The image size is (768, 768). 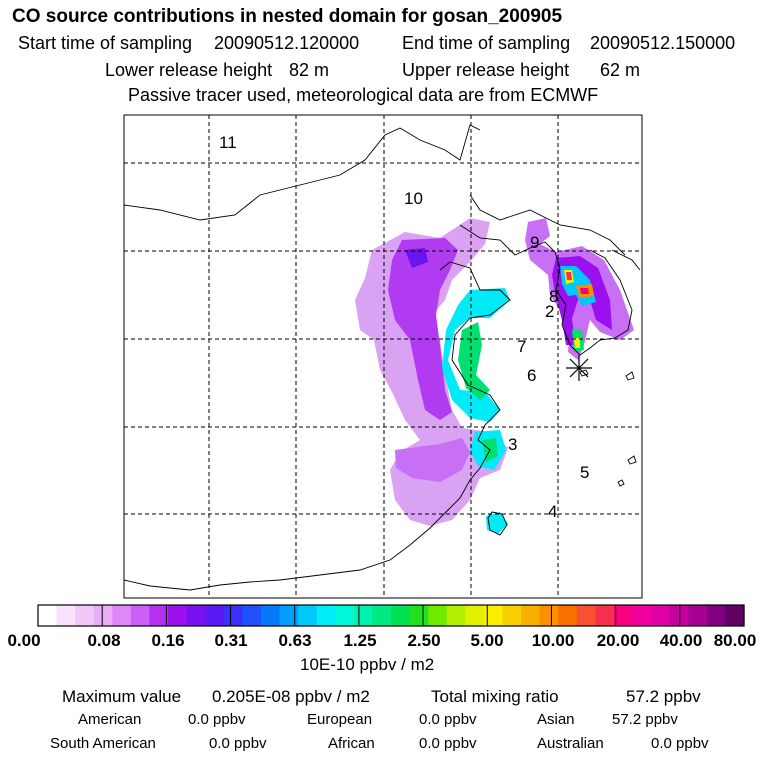 What do you see at coordinates (122, 696) in the screenshot?
I see `max-value-label: Maximum value` at bounding box center [122, 696].